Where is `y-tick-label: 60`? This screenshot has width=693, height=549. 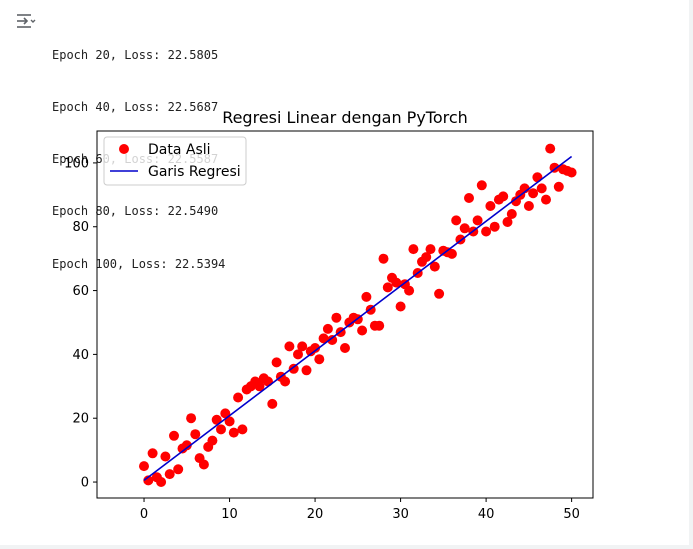 y-tick-label: 60 is located at coordinates (80, 291).